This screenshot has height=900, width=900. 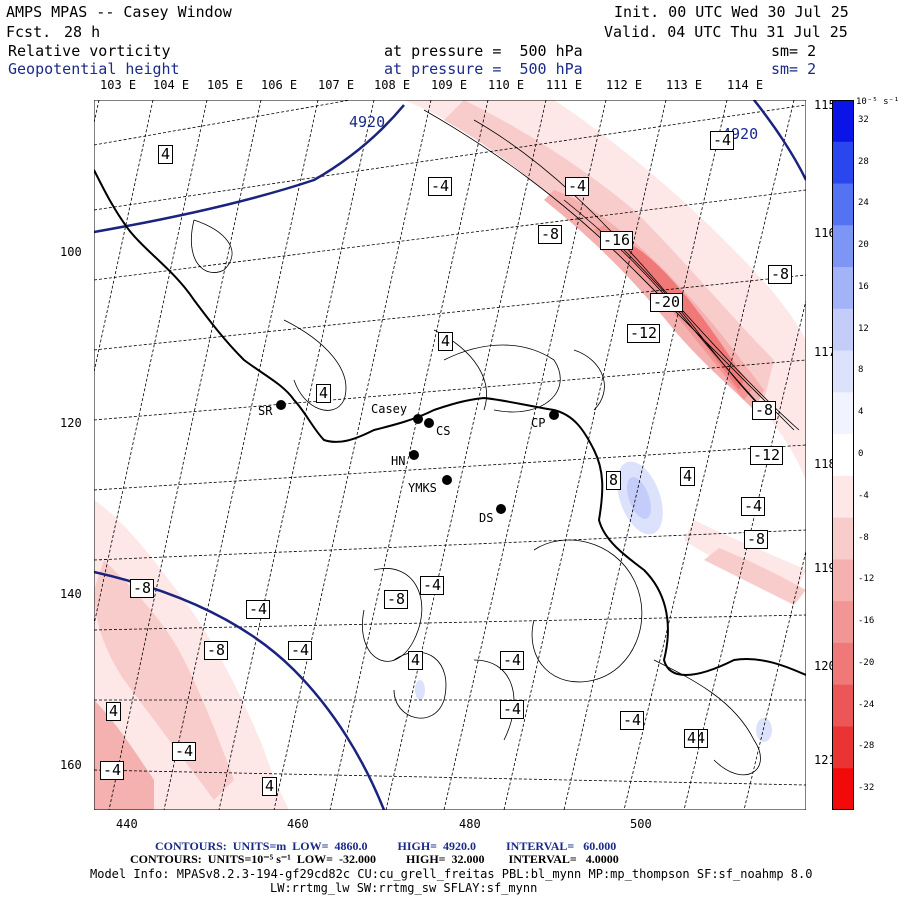 I want to click on station-label: HN, so click(x=398, y=461).